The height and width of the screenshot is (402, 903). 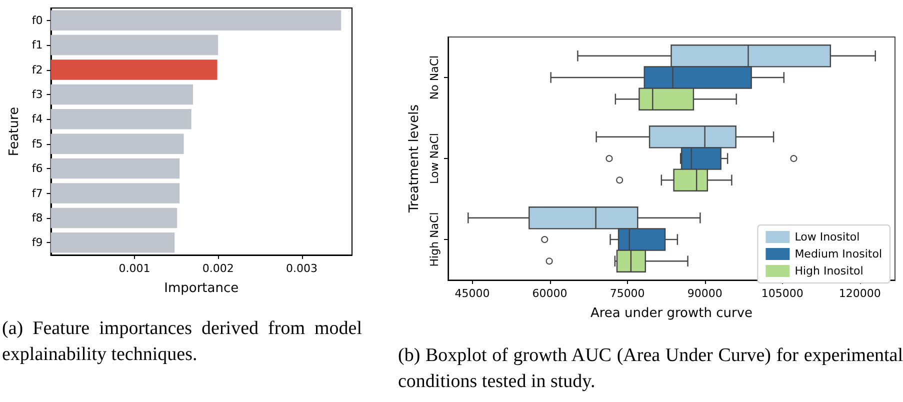 What do you see at coordinates (859, 293) in the screenshot?
I see `x-tick-label: 120000` at bounding box center [859, 293].